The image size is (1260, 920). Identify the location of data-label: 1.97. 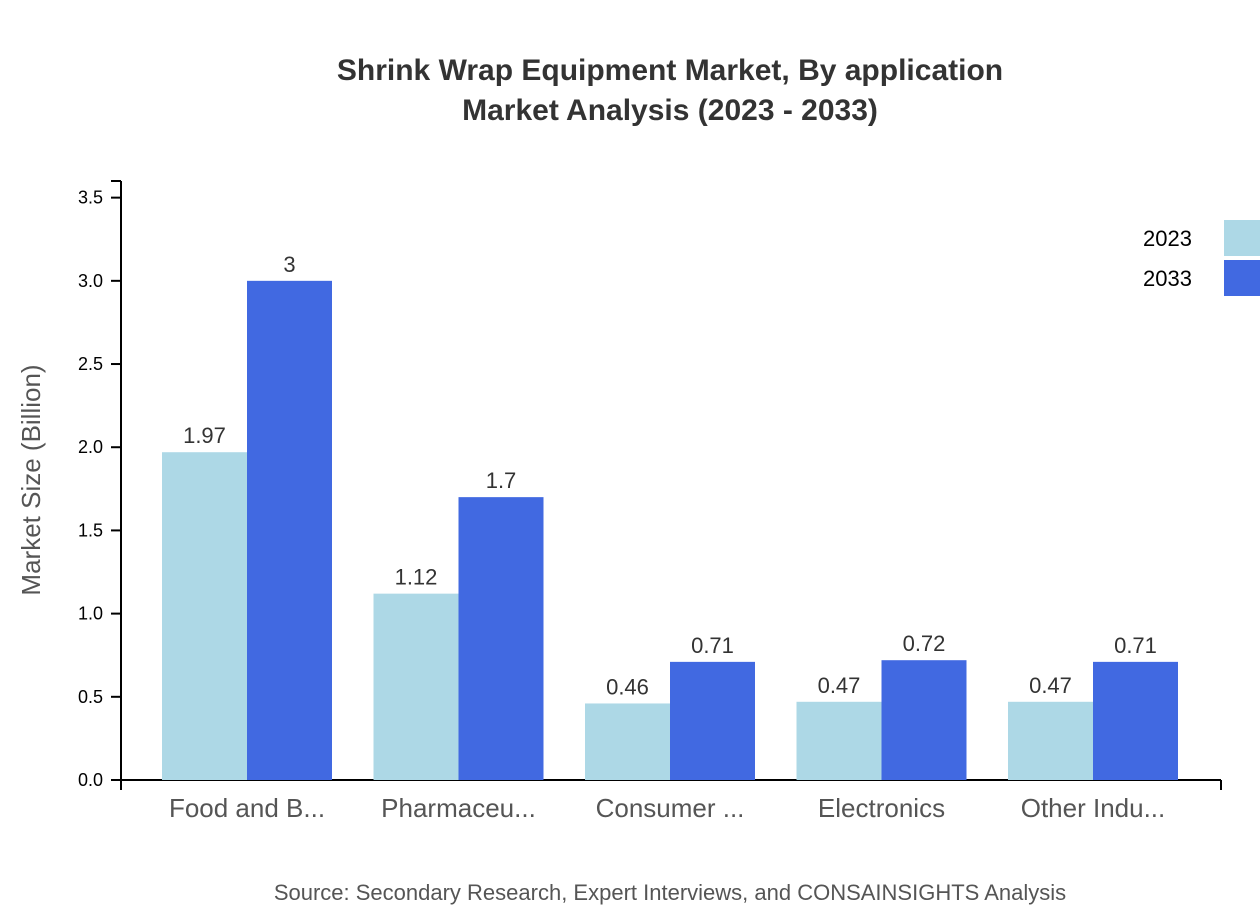
(204, 435).